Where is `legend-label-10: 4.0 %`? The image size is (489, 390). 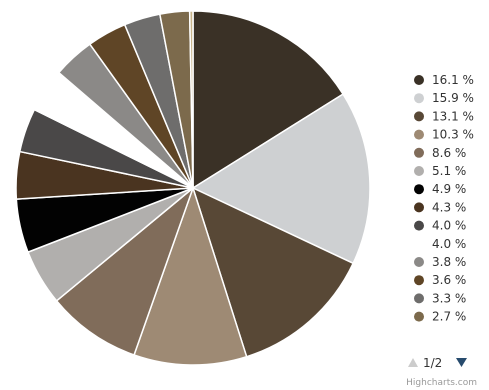 legend-label-10: 4.0 % is located at coordinates (449, 244).